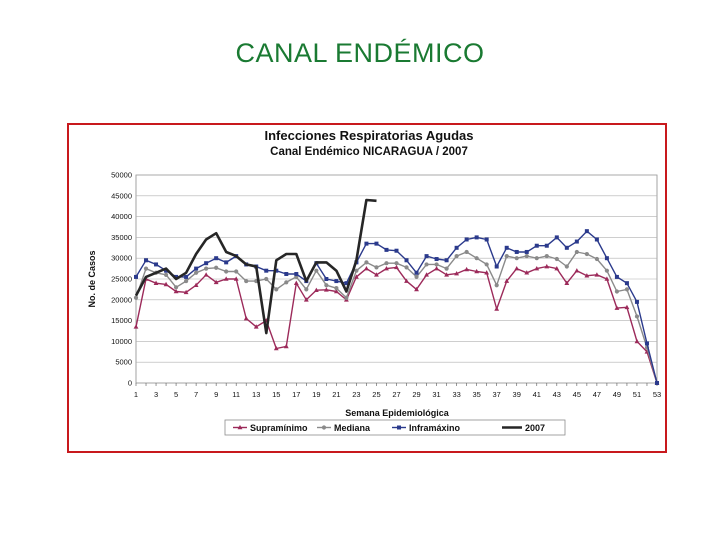 The height and width of the screenshot is (540, 720). I want to click on y-axis-label: No. de Casos, so click(92, 278).